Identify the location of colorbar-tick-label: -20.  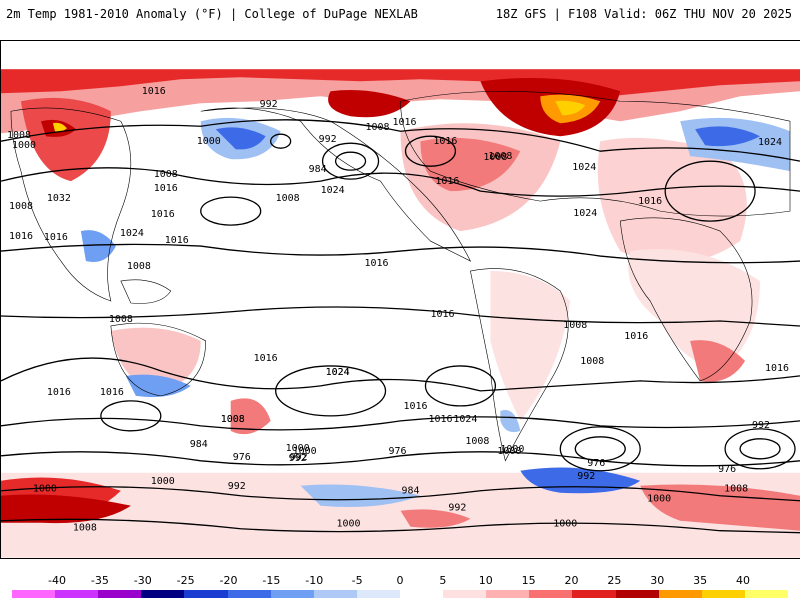
(228, 580).